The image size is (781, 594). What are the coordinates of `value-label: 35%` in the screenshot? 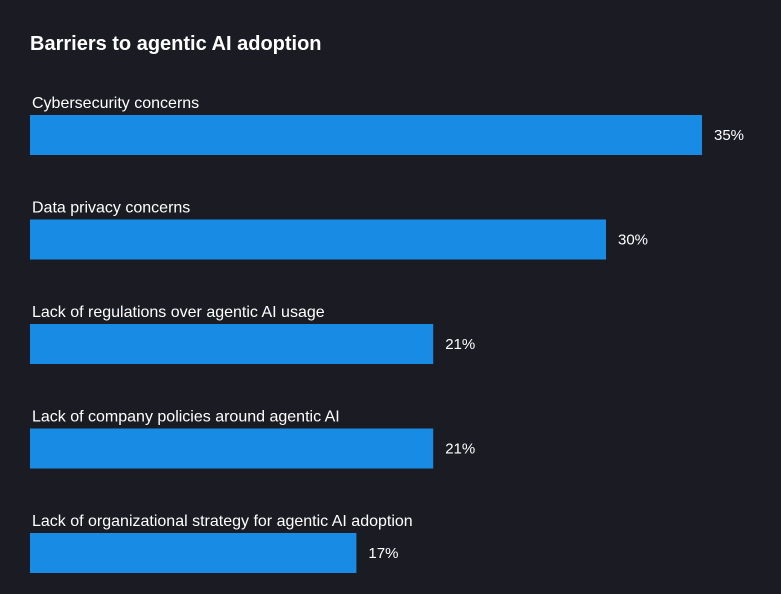 It's located at (729, 135).